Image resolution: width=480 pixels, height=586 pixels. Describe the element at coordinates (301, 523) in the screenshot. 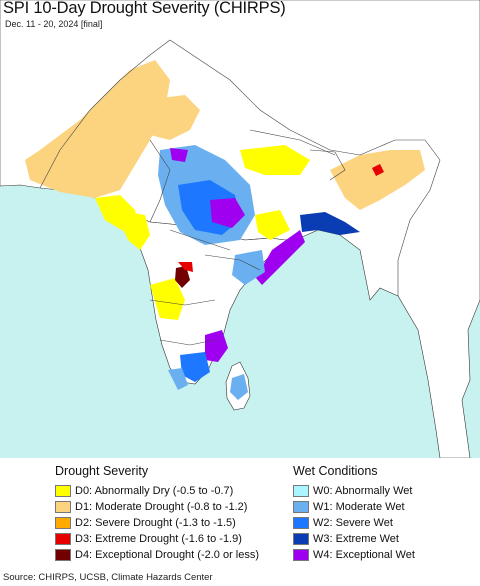

I see `swatch-w2` at that location.